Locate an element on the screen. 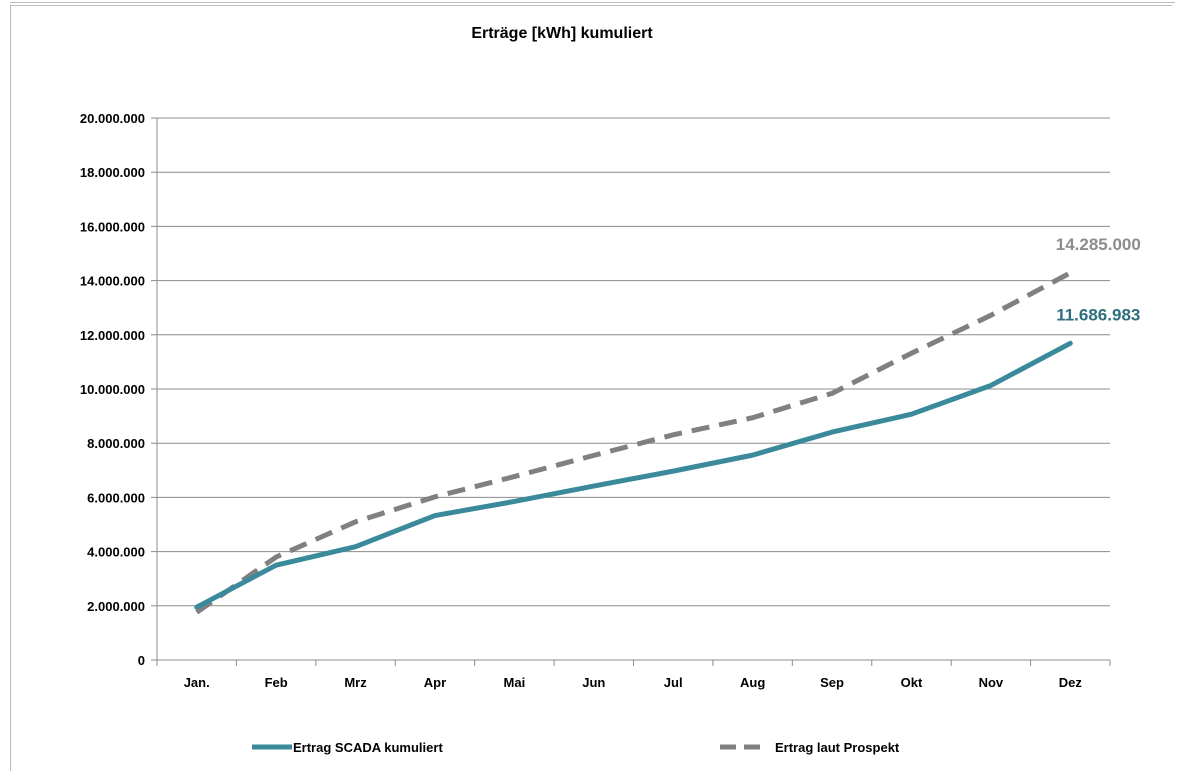 The image size is (1179, 773). x-tick-label: Mai is located at coordinates (515, 682).